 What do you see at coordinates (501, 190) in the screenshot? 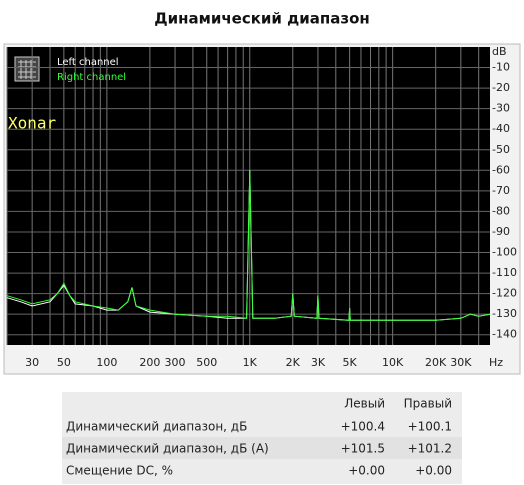
I see `y-tick-label: -70` at bounding box center [501, 190].